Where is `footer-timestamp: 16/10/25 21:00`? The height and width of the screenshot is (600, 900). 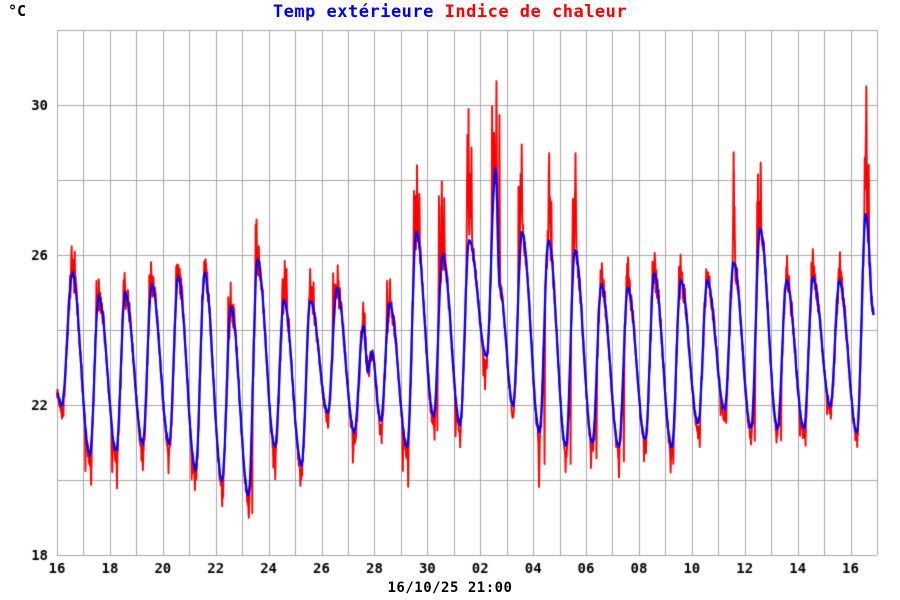 footer-timestamp: 16/10/25 21:00 is located at coordinates (450, 588).